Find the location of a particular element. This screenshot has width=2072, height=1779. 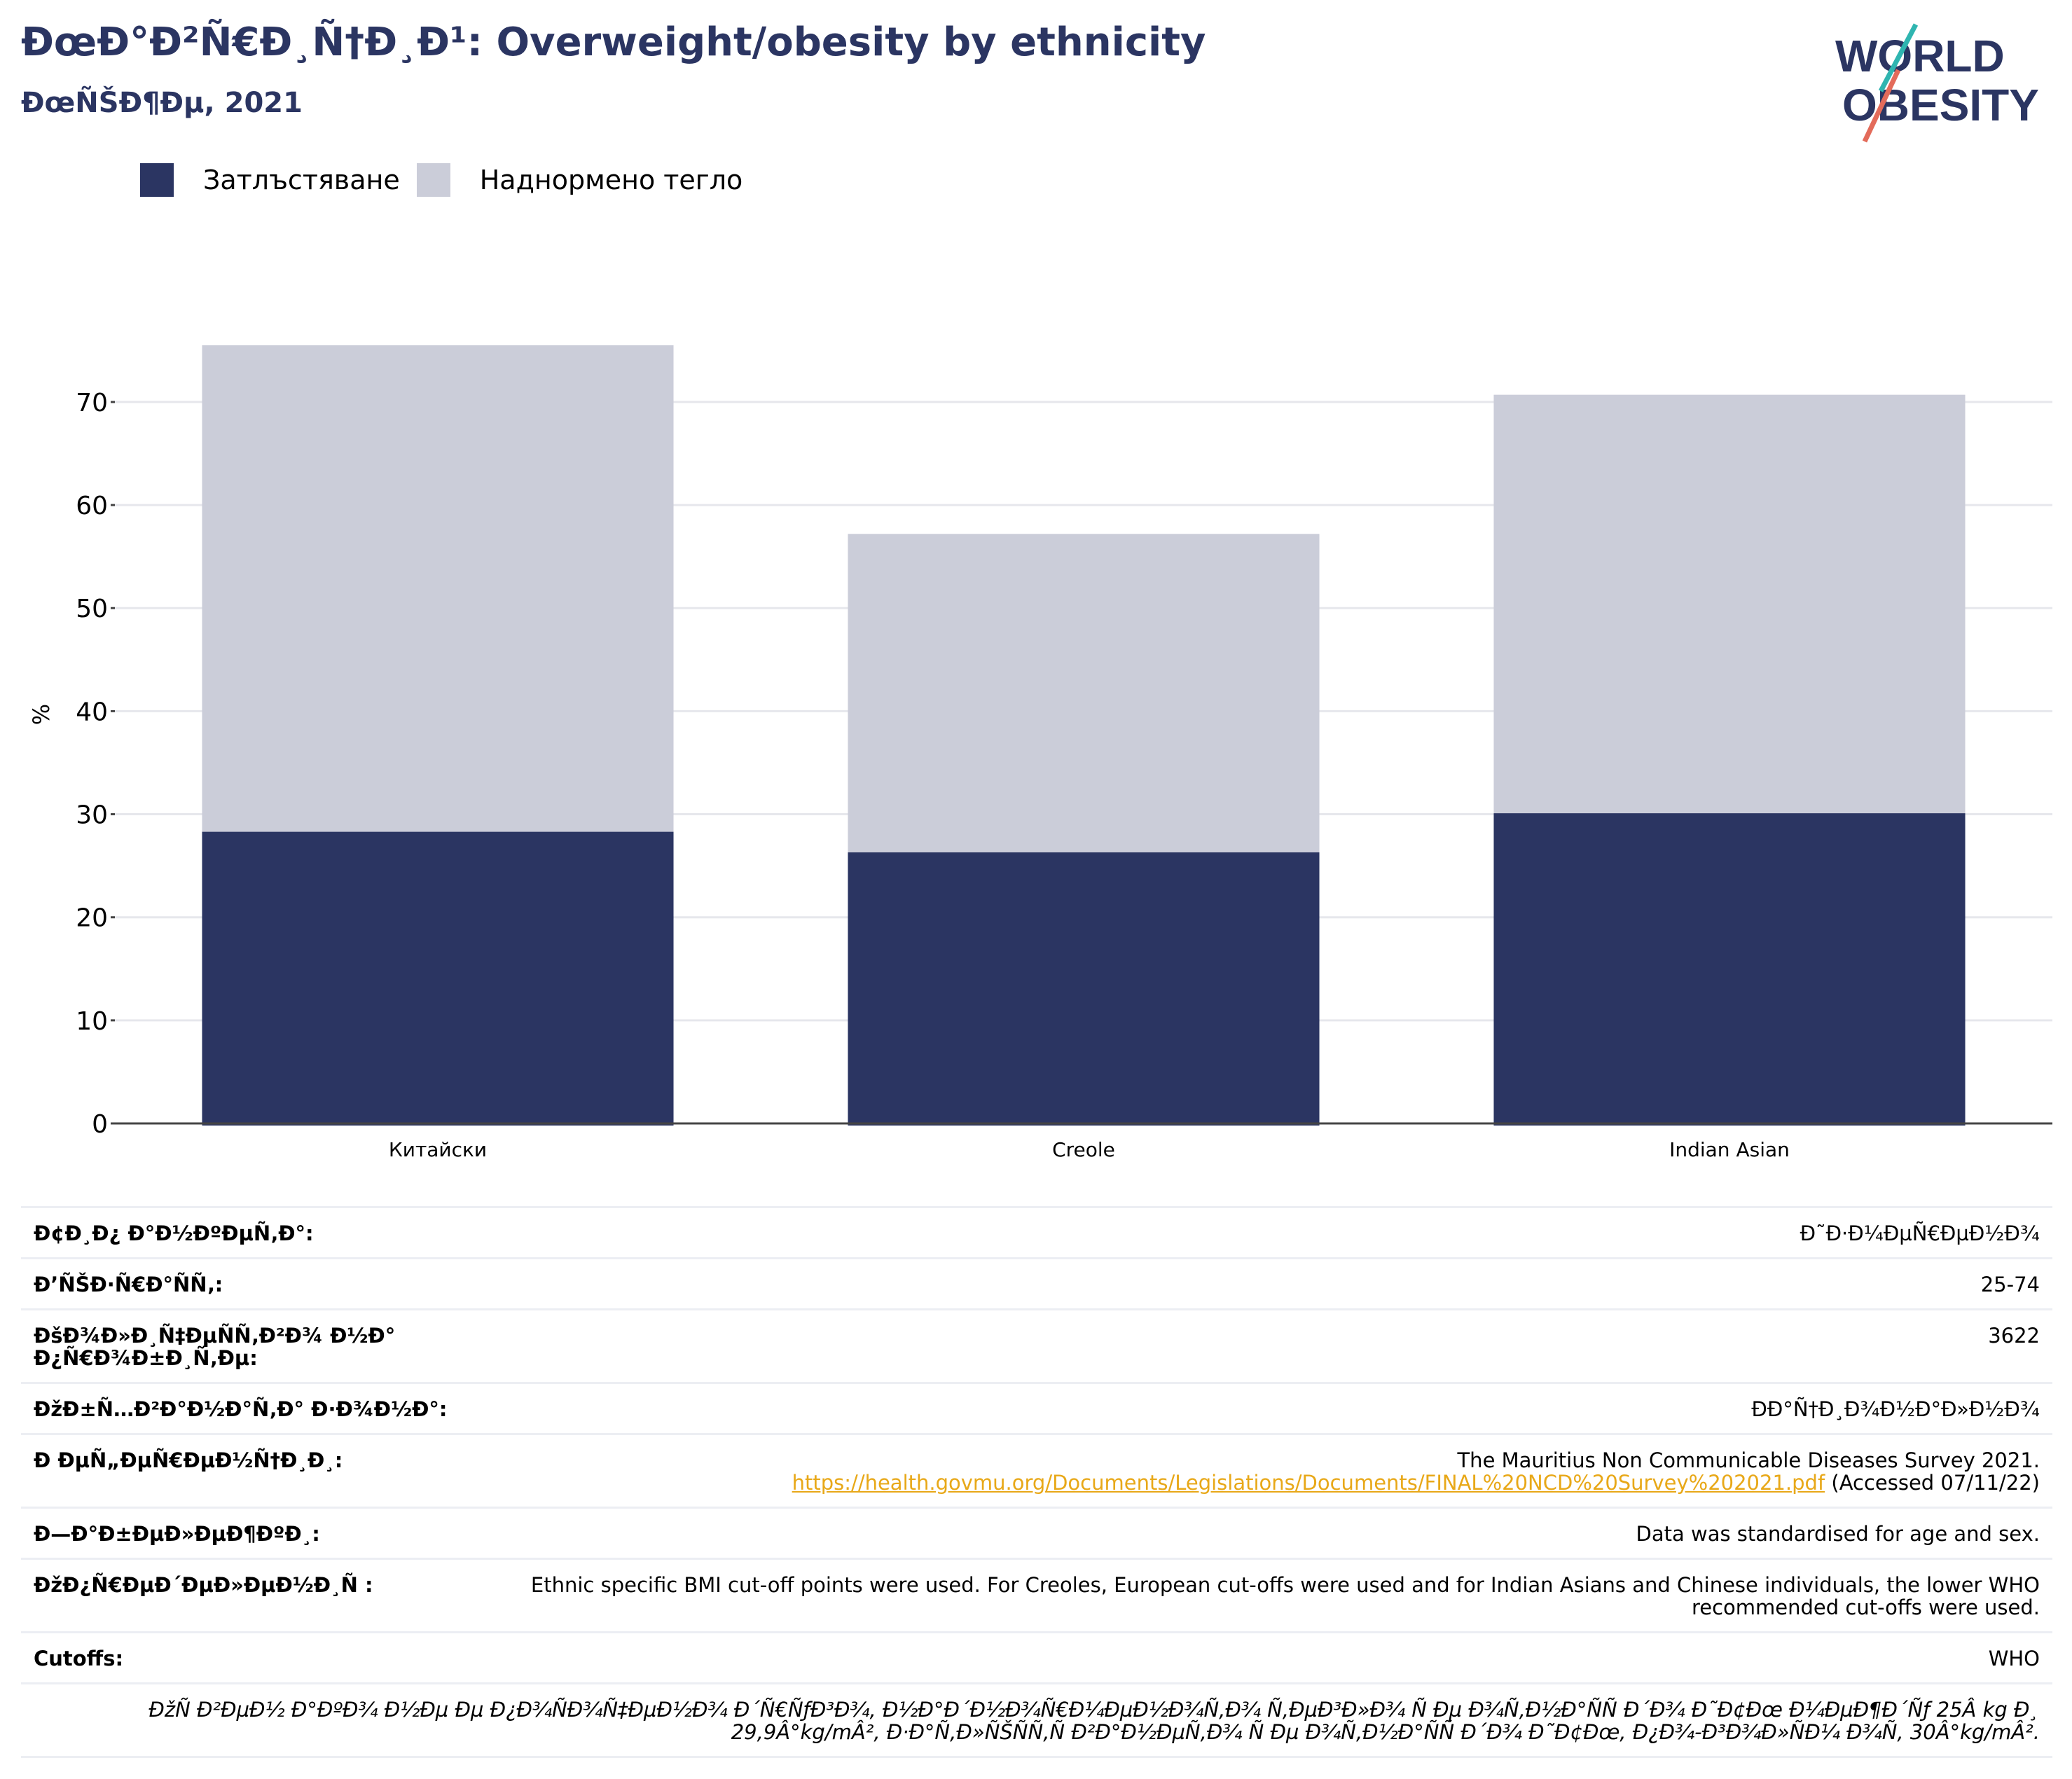

x-category-label: Indian Asian is located at coordinates (1730, 1149).